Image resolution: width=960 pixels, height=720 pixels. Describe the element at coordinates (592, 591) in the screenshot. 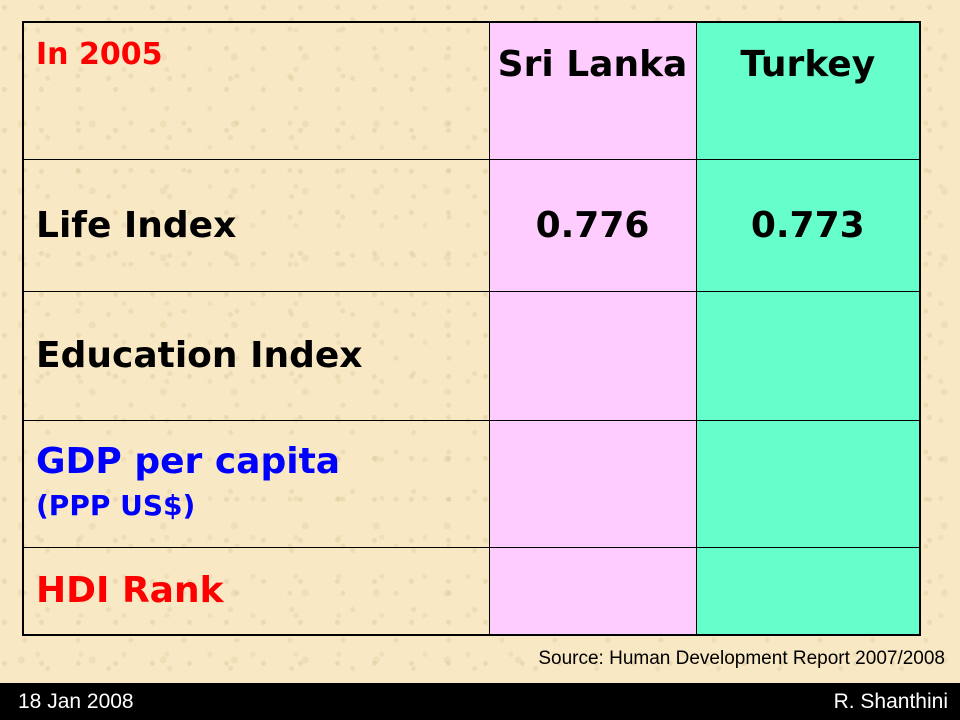

I see `cell-hdi-rank-sri-lanka` at that location.